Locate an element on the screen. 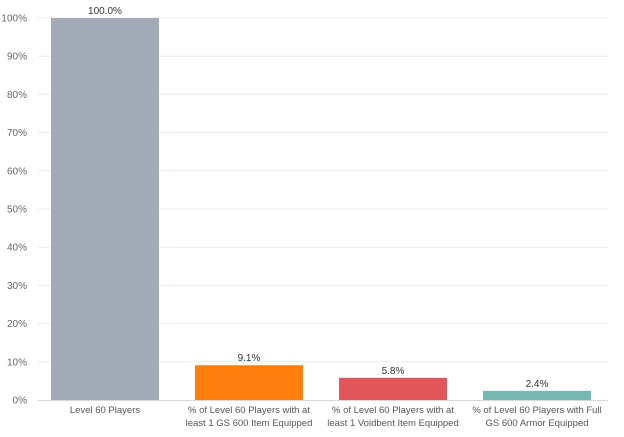 Image resolution: width=624 pixels, height=437 pixels. x-tick-label: least 1 GS 600 Item Equipped is located at coordinates (249, 423).